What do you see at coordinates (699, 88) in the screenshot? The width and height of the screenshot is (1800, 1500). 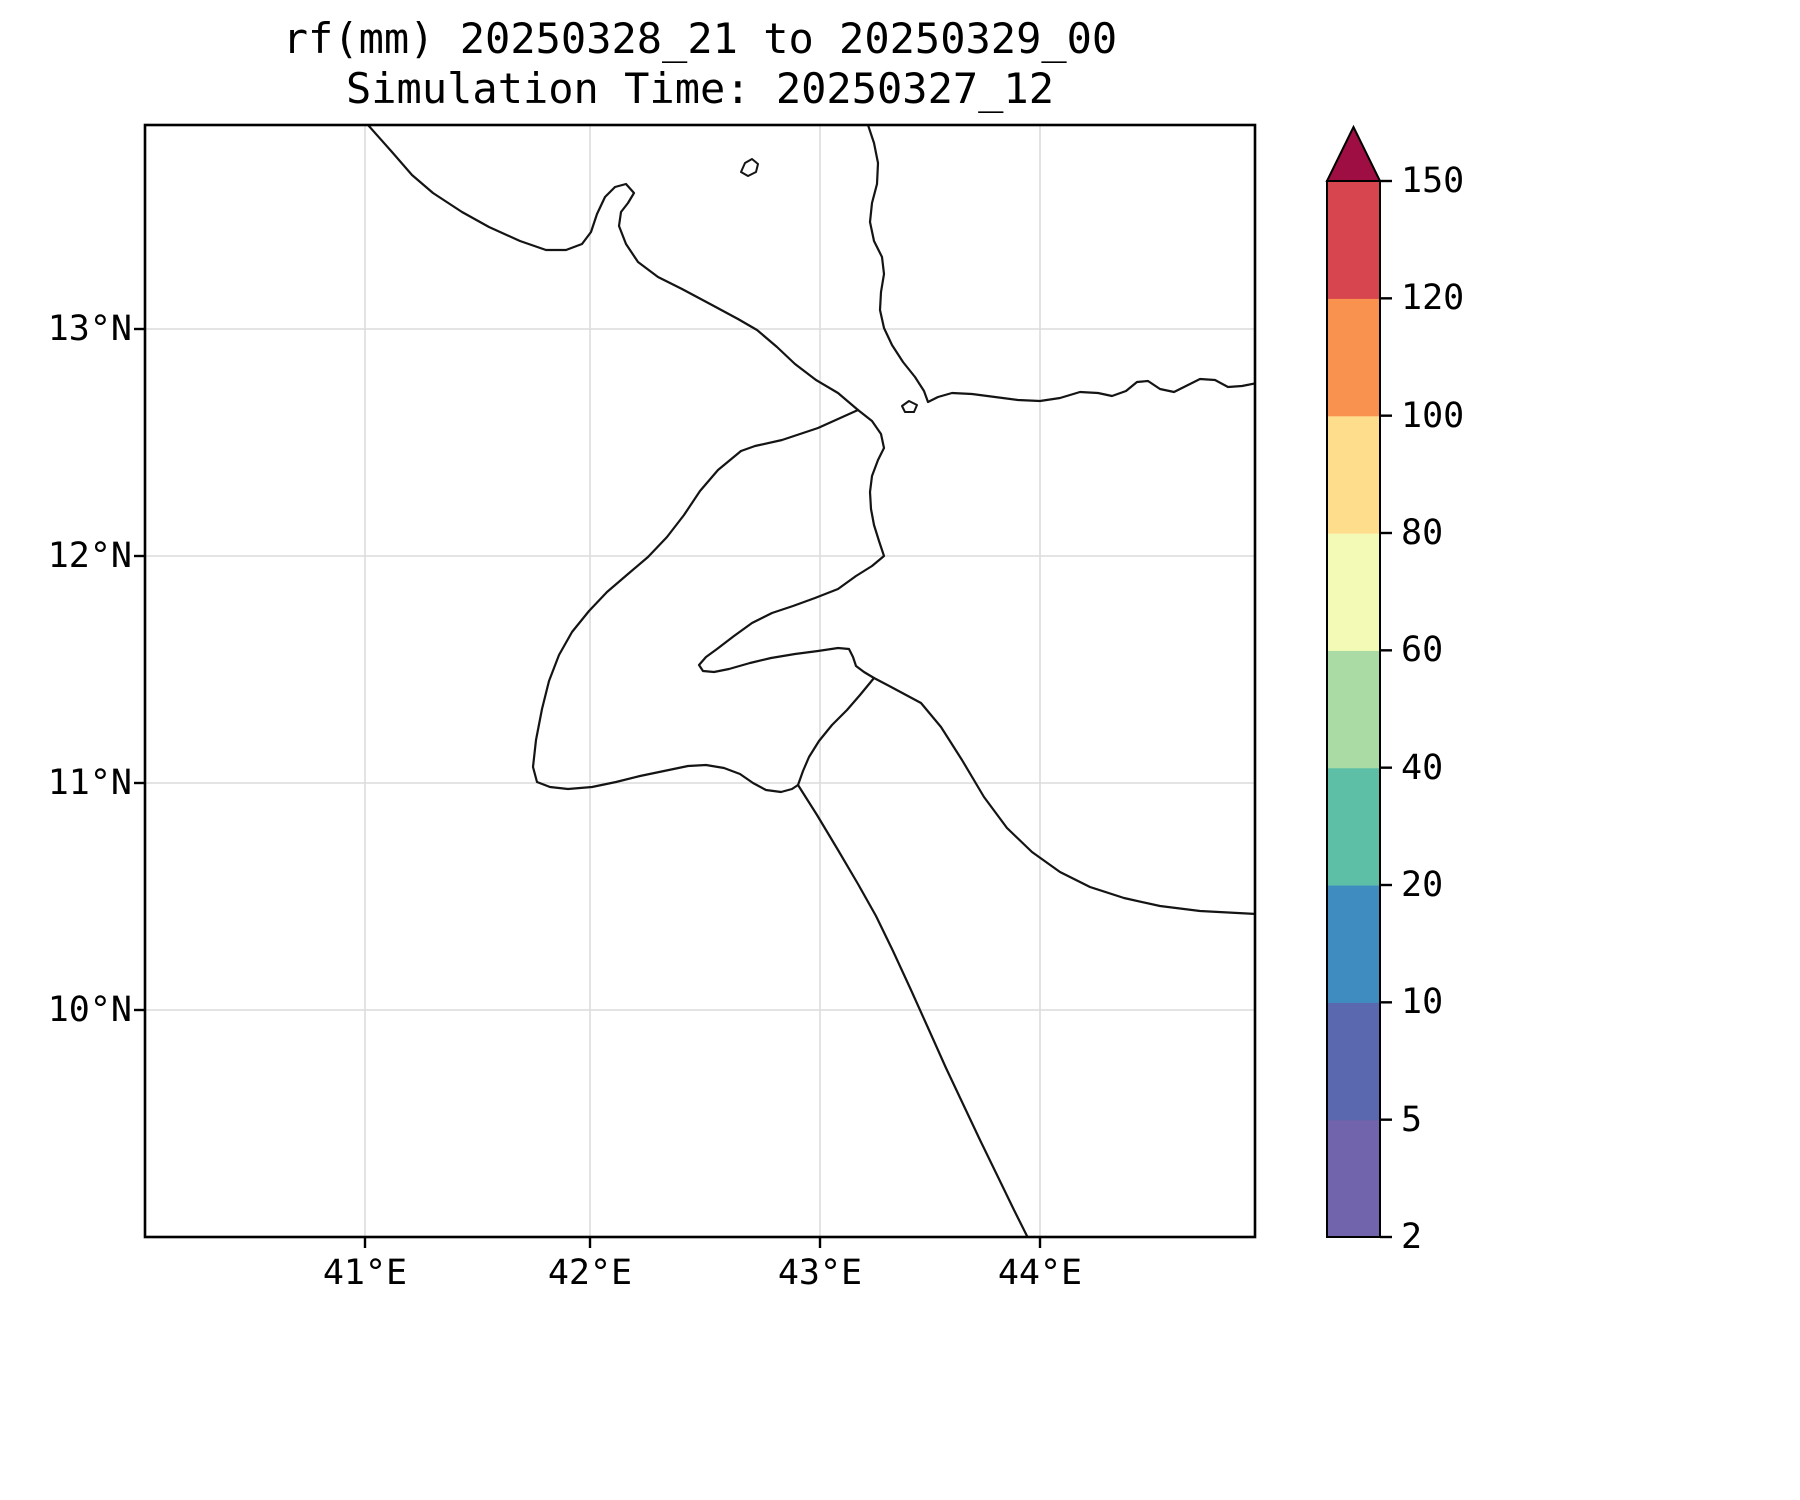 I see `title-line-2: Simulation Time: 20250327_12` at bounding box center [699, 88].